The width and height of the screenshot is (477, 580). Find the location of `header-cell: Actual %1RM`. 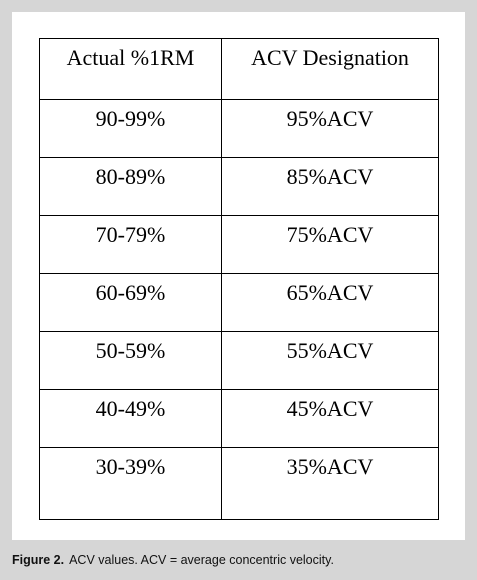

header-cell: Actual %1RM is located at coordinates (131, 69).